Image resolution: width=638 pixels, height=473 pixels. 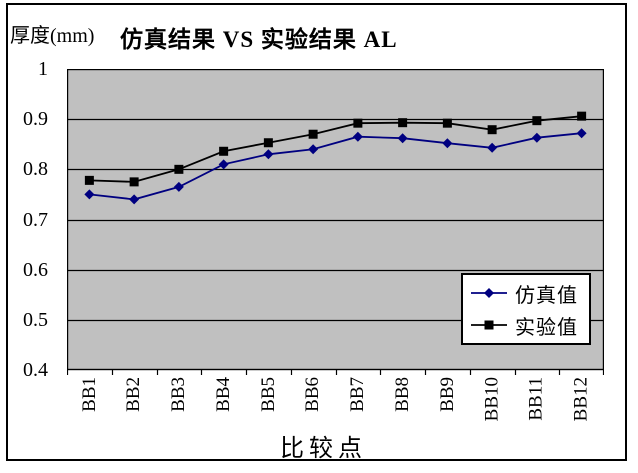 What do you see at coordinates (52, 36) in the screenshot?
I see `y-axis-title: 厚度(mm)` at bounding box center [52, 36].